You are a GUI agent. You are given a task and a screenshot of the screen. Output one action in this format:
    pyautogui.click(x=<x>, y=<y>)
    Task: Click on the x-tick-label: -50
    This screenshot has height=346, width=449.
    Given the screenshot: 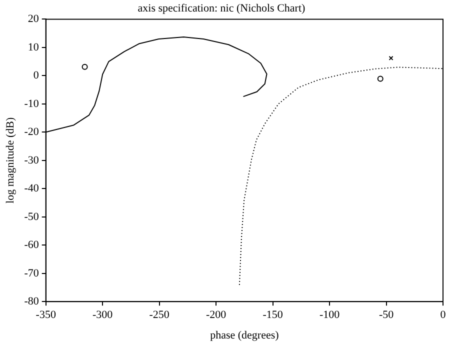 What is the action you would take?
    pyautogui.click(x=386, y=315)
    